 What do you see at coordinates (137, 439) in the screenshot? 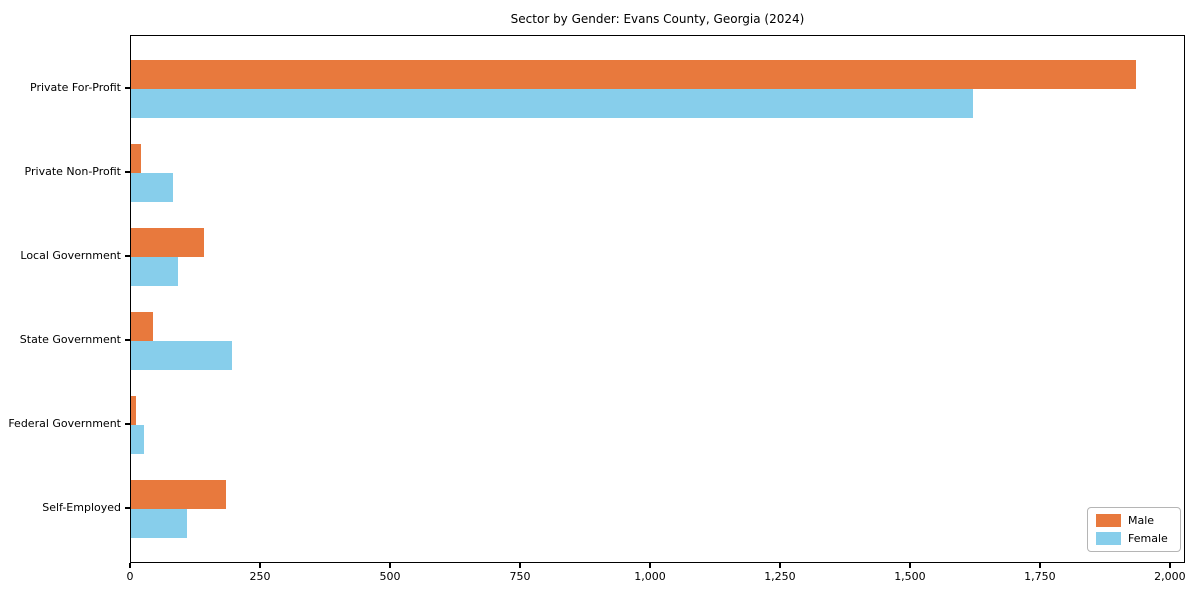
I see `bar-female-federal-government` at bounding box center [137, 439].